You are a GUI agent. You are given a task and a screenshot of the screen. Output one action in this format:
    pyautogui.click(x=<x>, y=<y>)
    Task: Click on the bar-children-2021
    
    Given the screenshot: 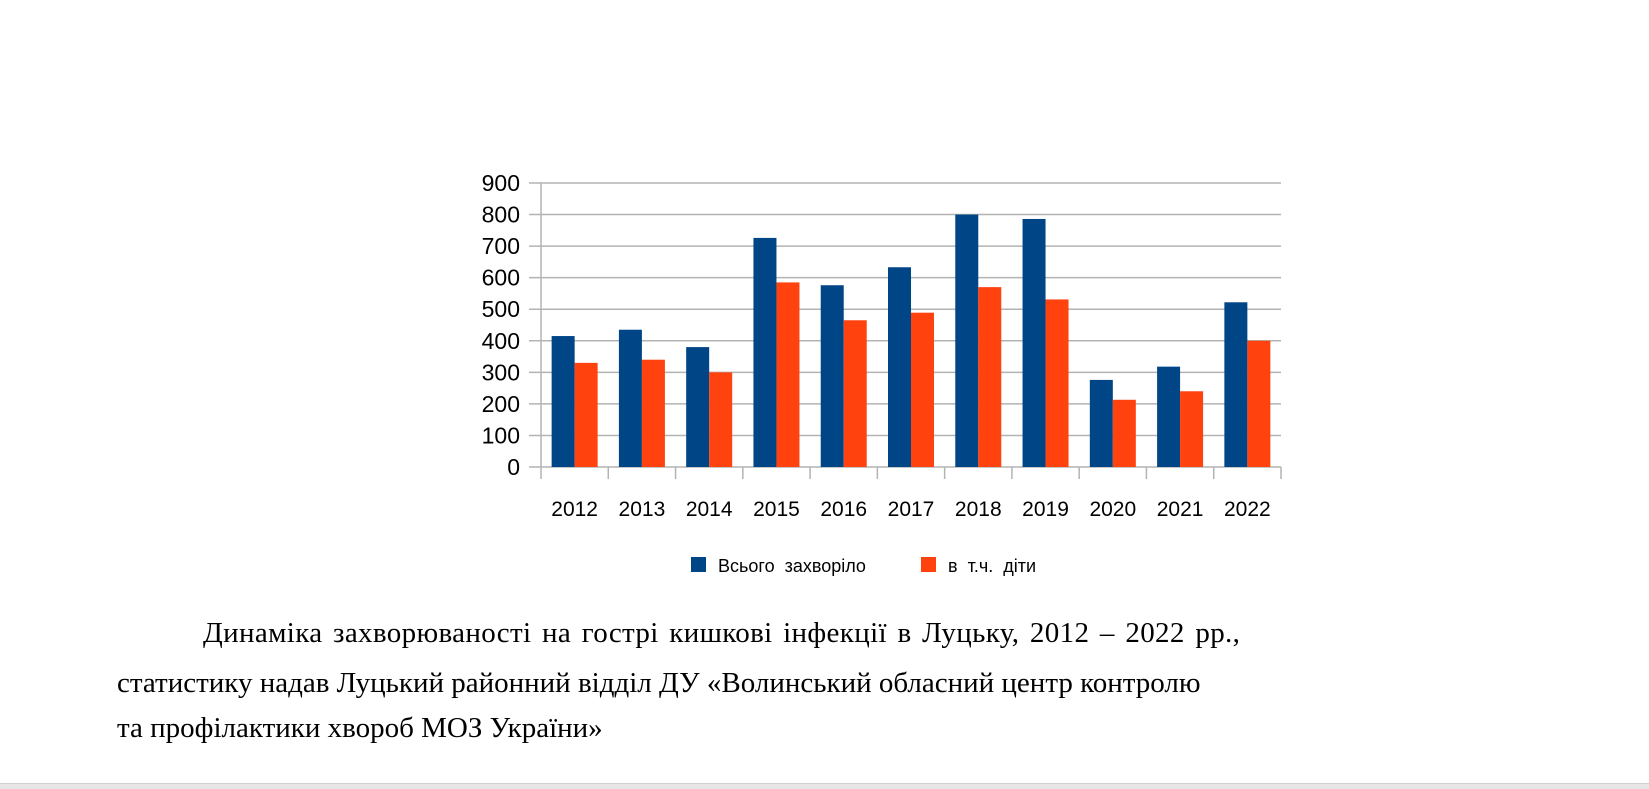 What is the action you would take?
    pyautogui.click(x=1192, y=429)
    